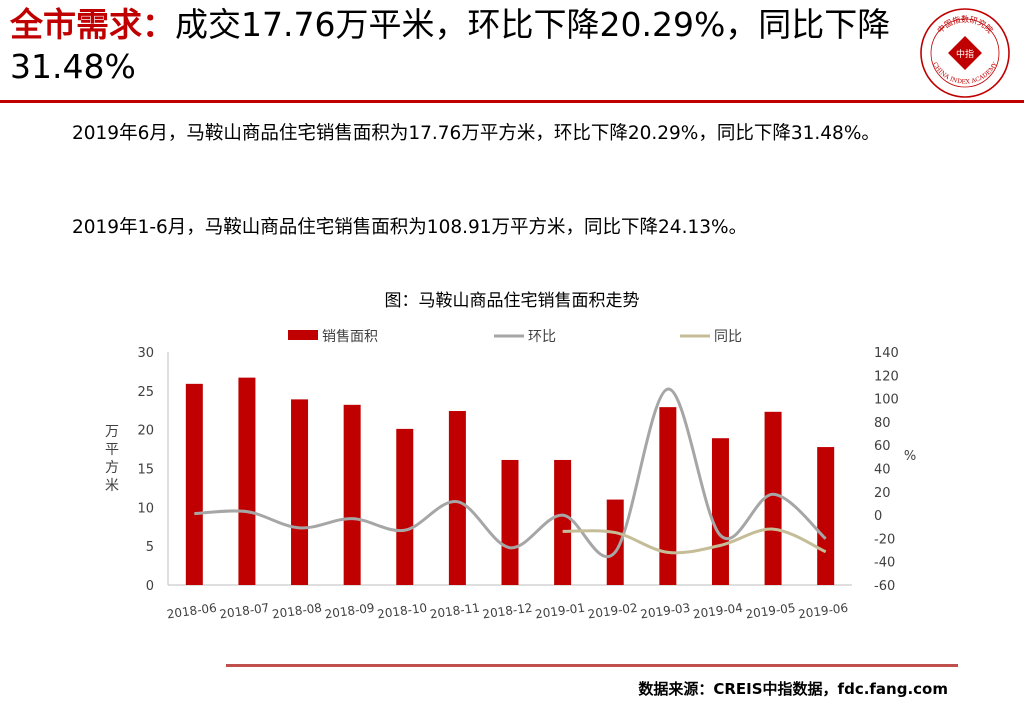 The image size is (1024, 709). Describe the element at coordinates (112, 468) in the screenshot. I see `y-axis-label-char: 方` at that location.